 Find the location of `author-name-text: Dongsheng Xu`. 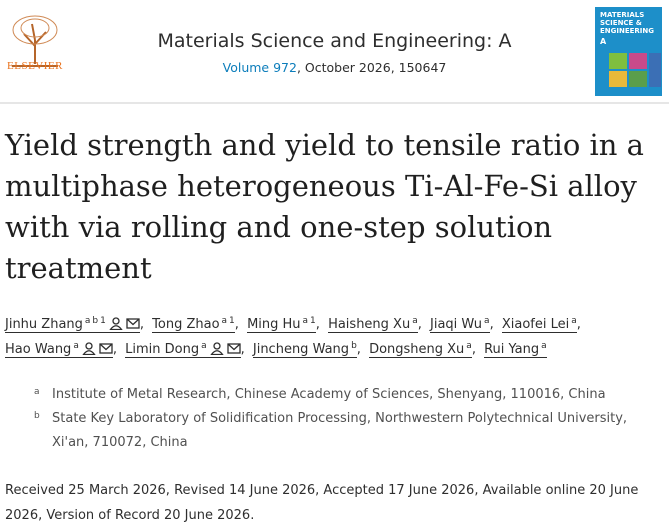

author-name-text: Dongsheng Xu is located at coordinates (417, 349).